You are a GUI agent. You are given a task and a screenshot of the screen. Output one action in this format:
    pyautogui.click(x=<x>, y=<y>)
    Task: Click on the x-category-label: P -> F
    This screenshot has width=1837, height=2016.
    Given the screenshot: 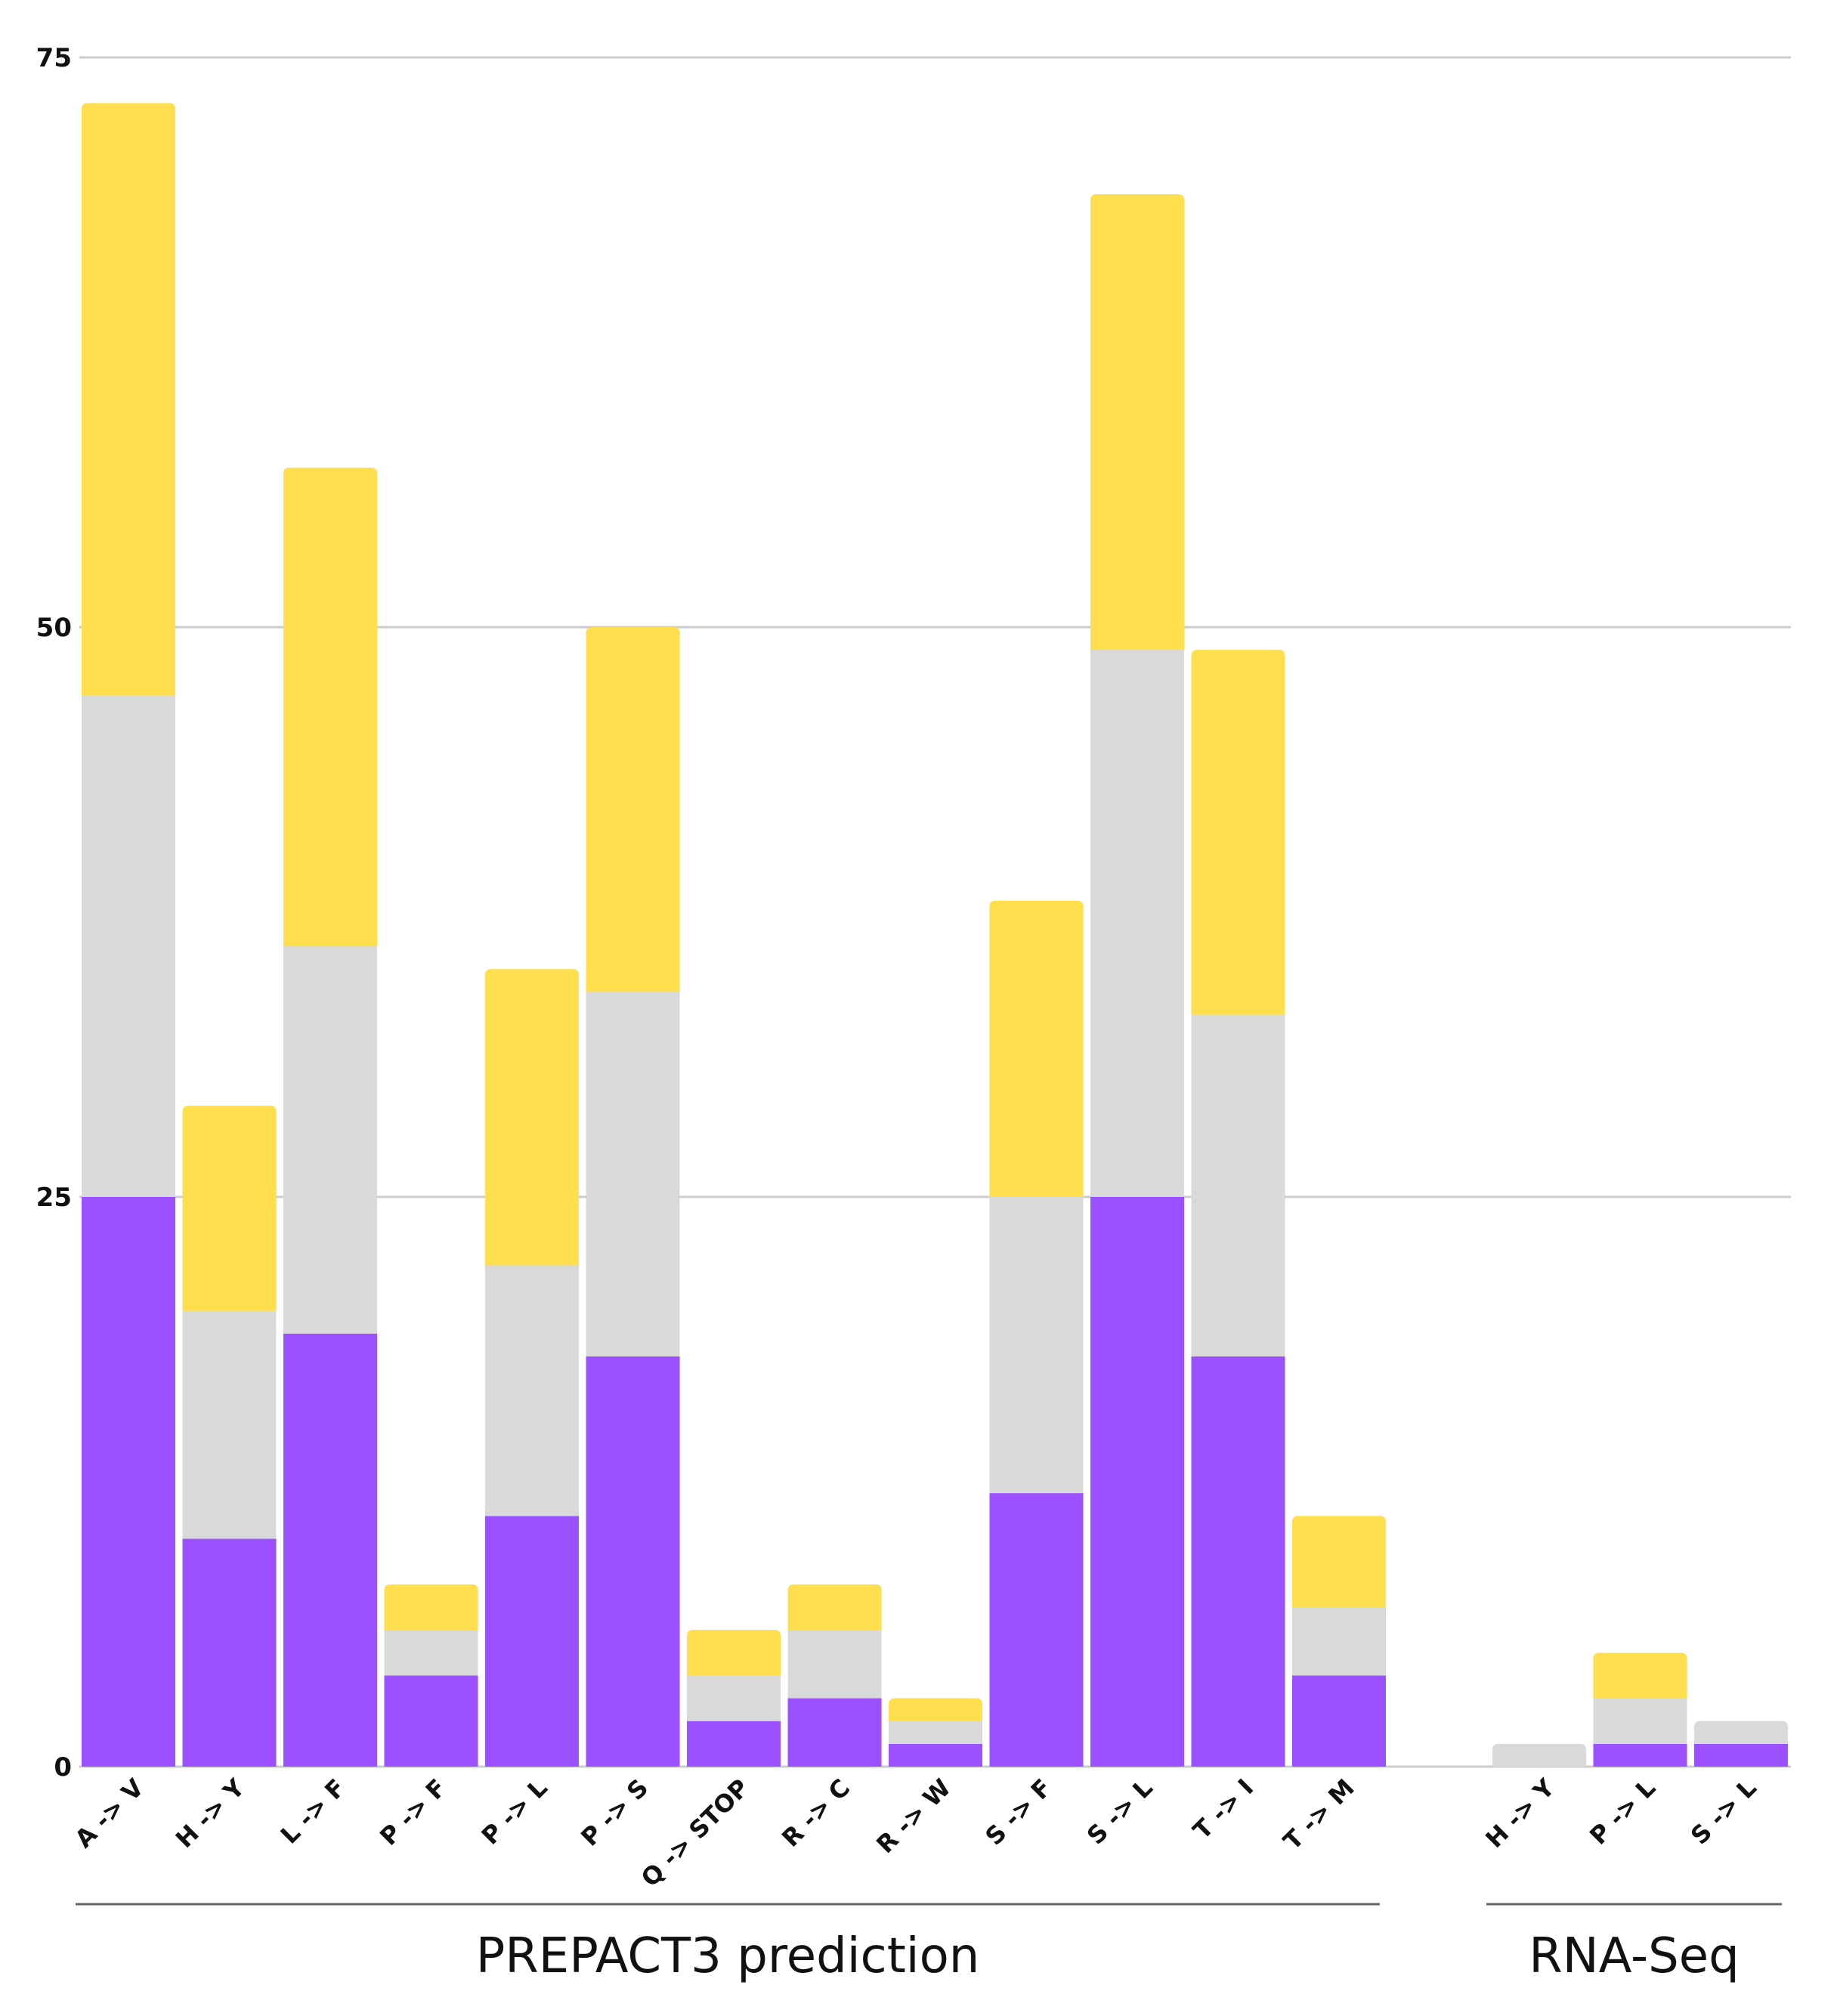 What is the action you would take?
    pyautogui.click(x=413, y=1812)
    